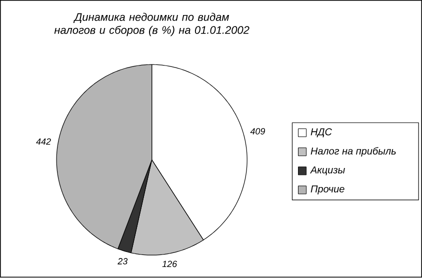 This screenshot has height=278, width=422. Describe the element at coordinates (152, 24) in the screenshot. I see `chart-title: Динамика недоимки по видам налогов и сборов (в %) на 01.01.2002` at that location.